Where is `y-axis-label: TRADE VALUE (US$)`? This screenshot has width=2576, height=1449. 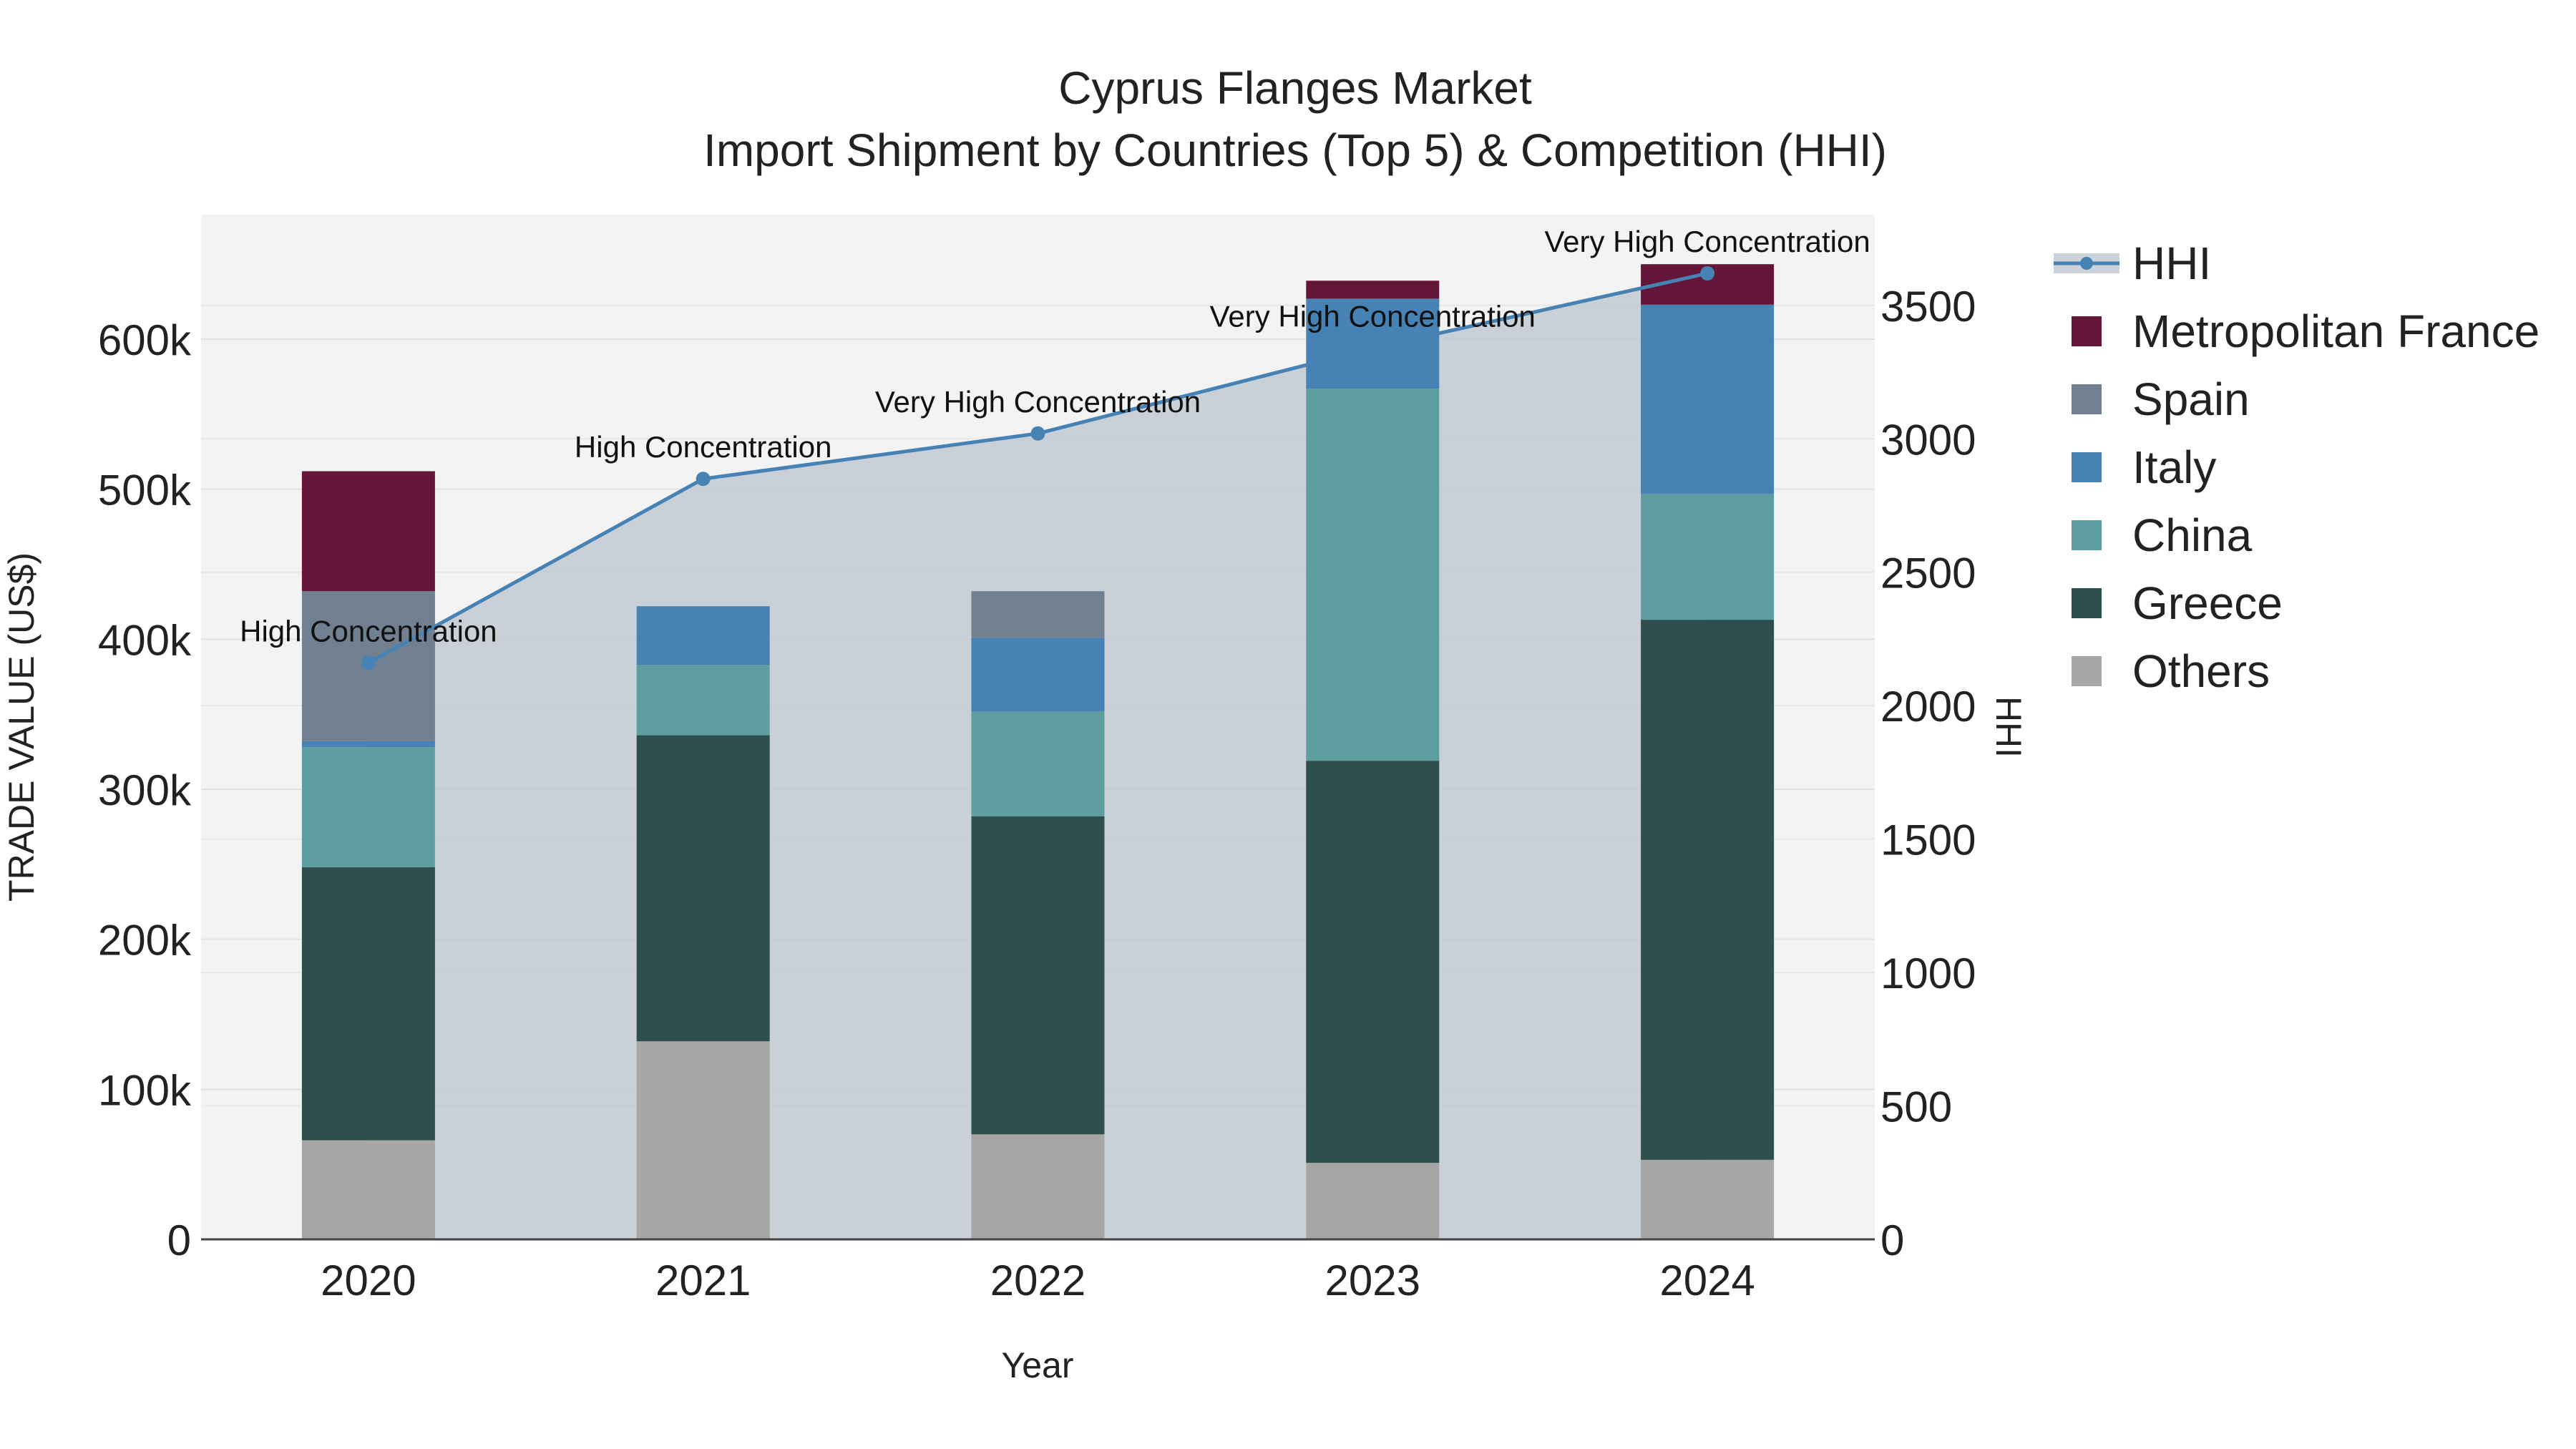
y-axis-label: TRADE VALUE (US$) is located at coordinates (21, 727).